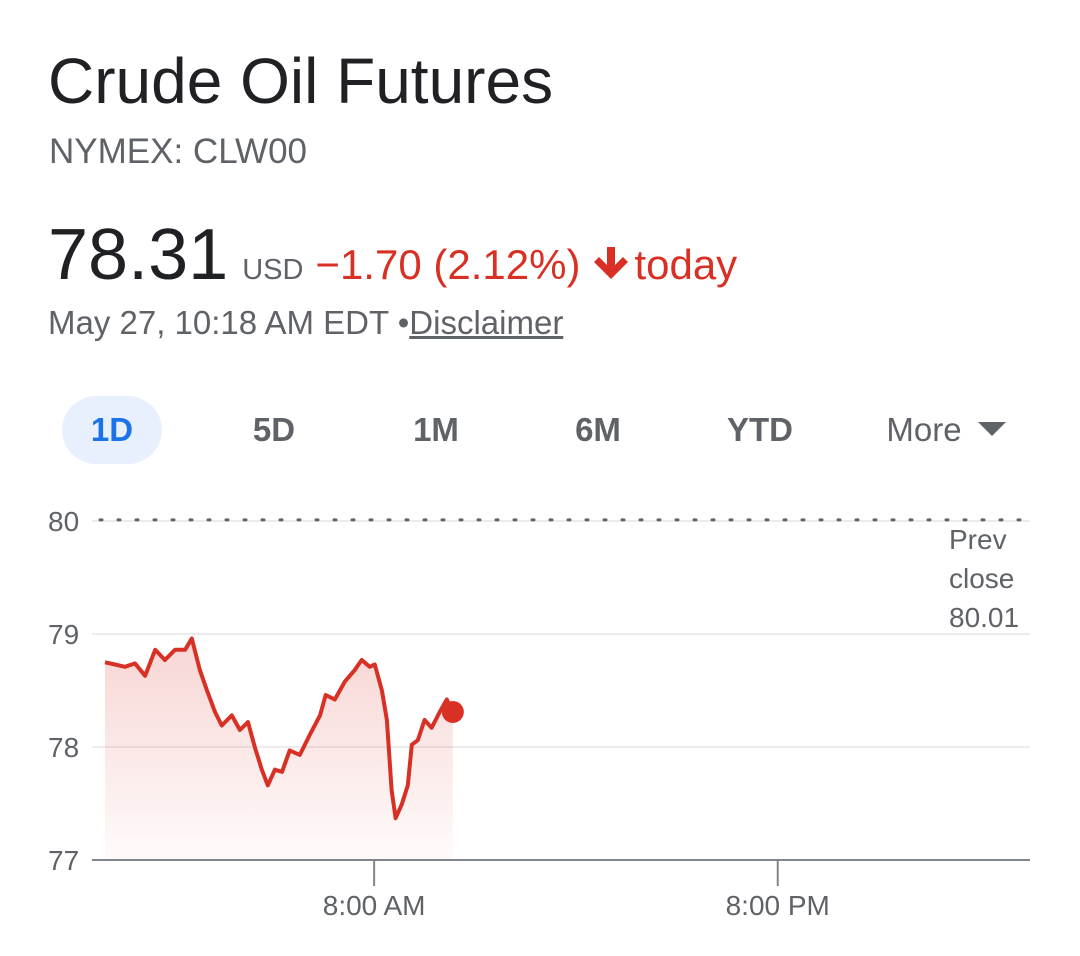  I want to click on x-tick-label: 8:00 AM, so click(374, 905).